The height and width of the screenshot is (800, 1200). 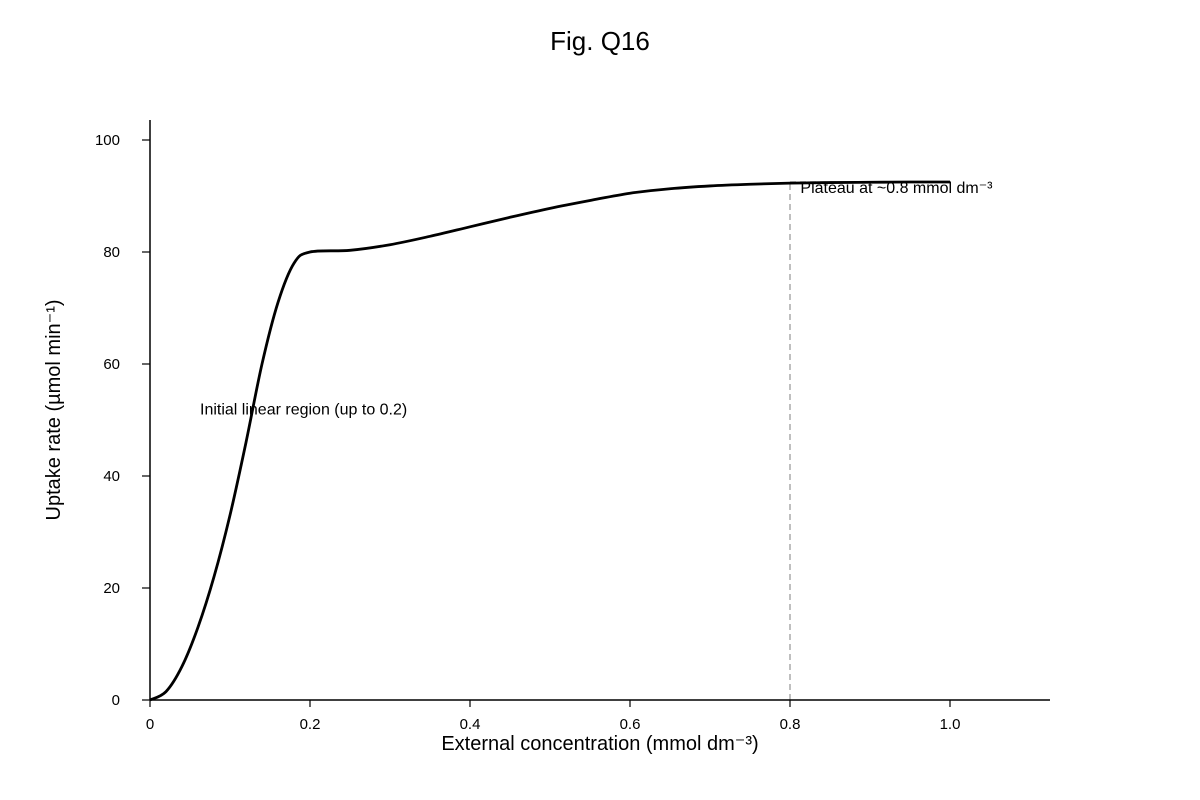 What do you see at coordinates (150, 724) in the screenshot?
I see `x-tick-label: 0` at bounding box center [150, 724].